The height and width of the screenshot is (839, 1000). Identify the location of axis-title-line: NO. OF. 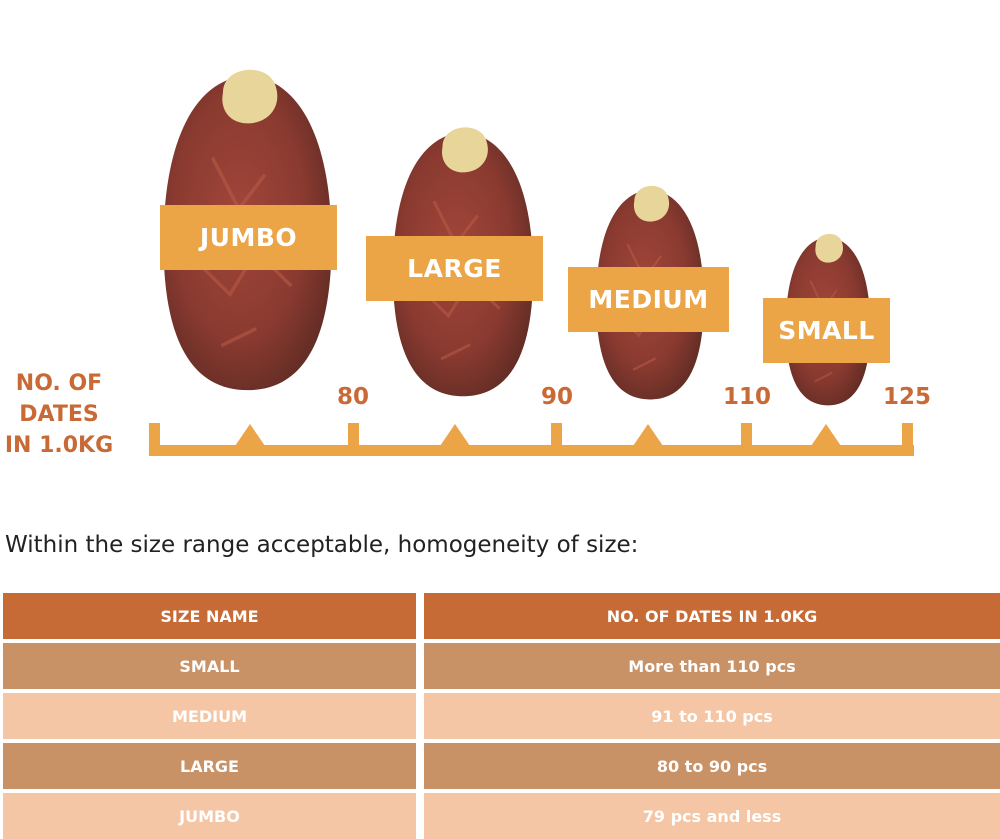
(59, 383).